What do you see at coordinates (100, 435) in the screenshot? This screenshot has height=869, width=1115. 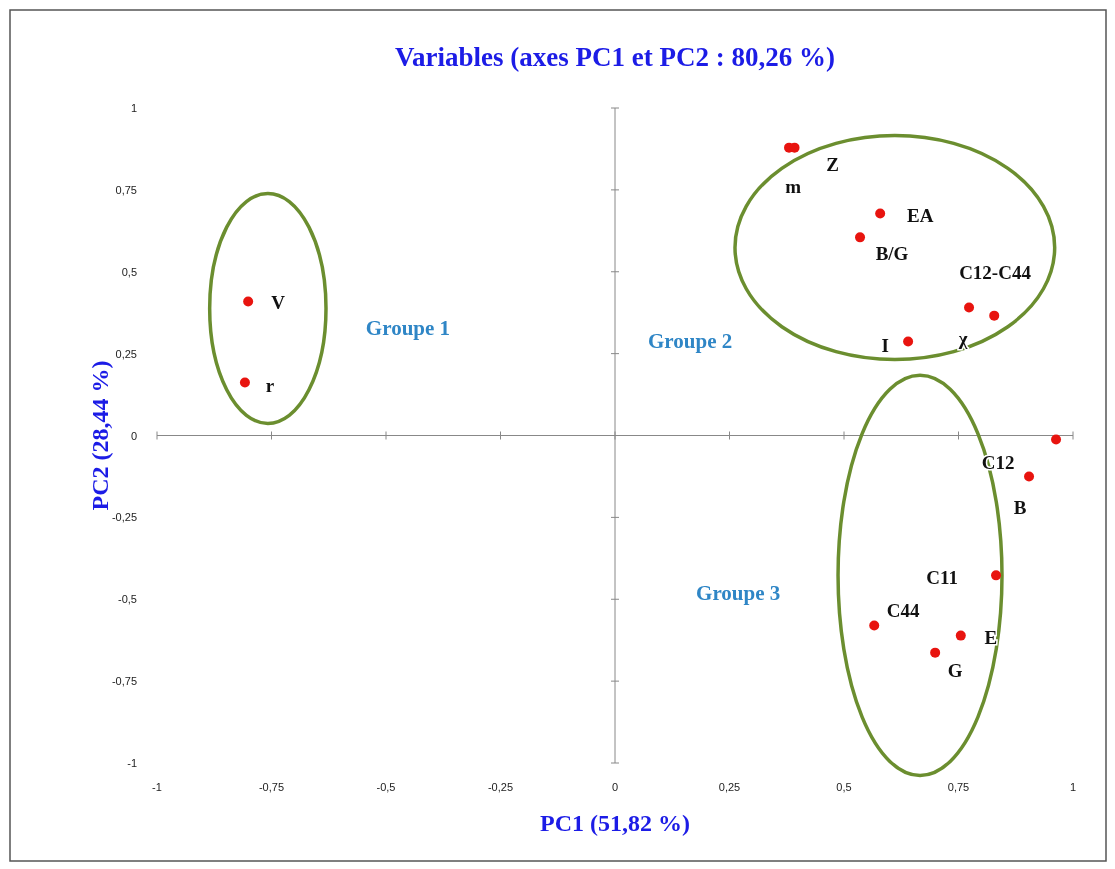 I see `y-axis-title: PC2 (28,44 %)` at bounding box center [100, 435].